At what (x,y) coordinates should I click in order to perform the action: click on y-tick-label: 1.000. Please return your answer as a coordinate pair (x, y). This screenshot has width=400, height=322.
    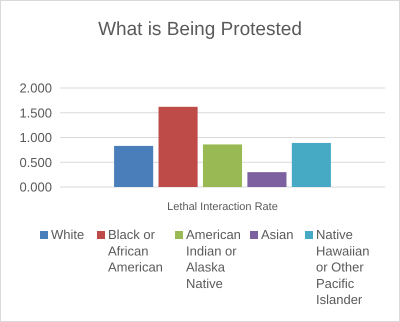
    Looking at the image, I should click on (35, 138).